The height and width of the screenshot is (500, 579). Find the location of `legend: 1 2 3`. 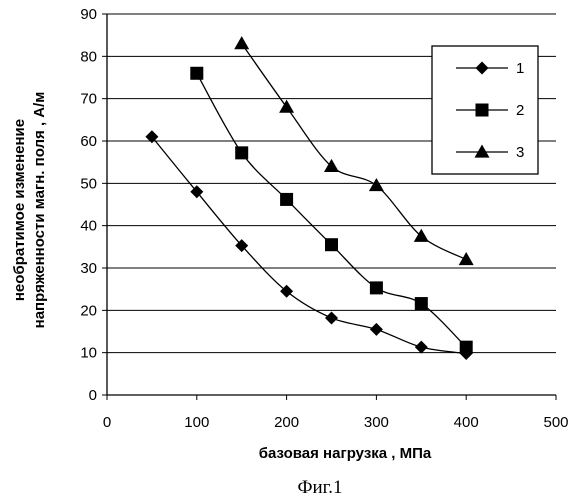

legend: 1 2 3 is located at coordinates (485, 110).